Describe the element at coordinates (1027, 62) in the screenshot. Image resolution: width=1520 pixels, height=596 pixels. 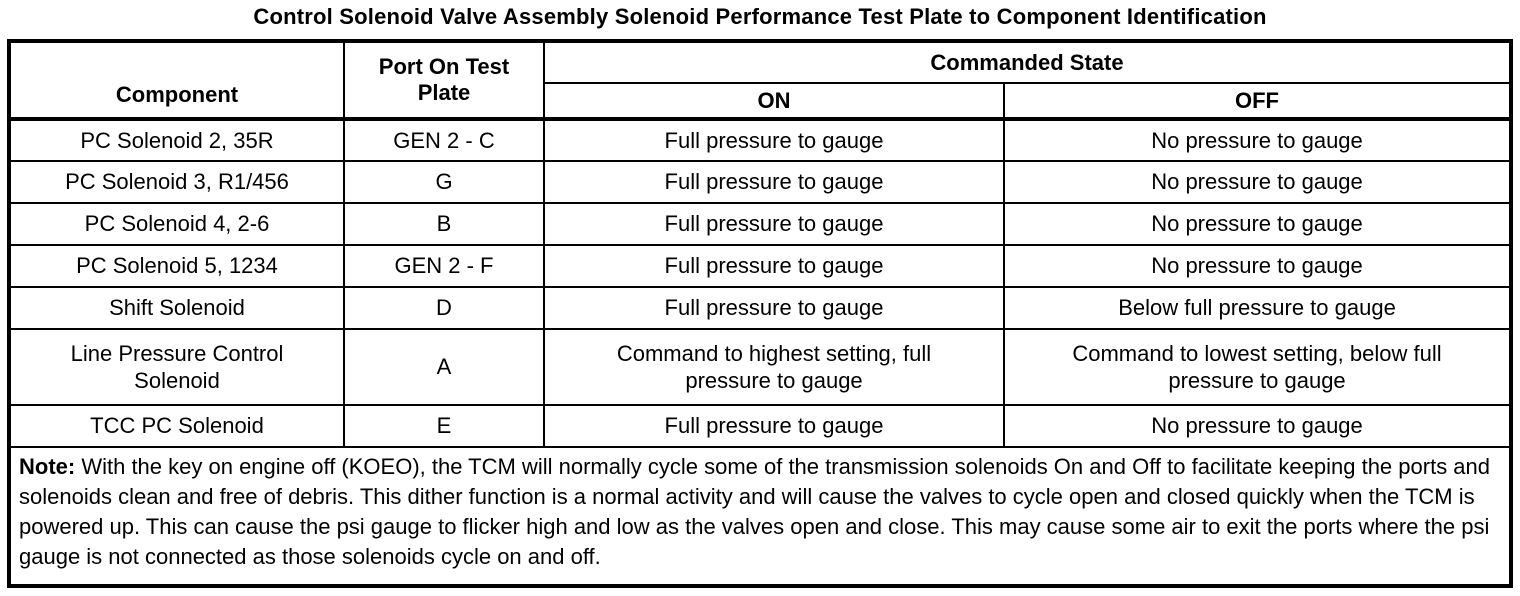
I see `column-header-commanded-state: Commanded State` at that location.